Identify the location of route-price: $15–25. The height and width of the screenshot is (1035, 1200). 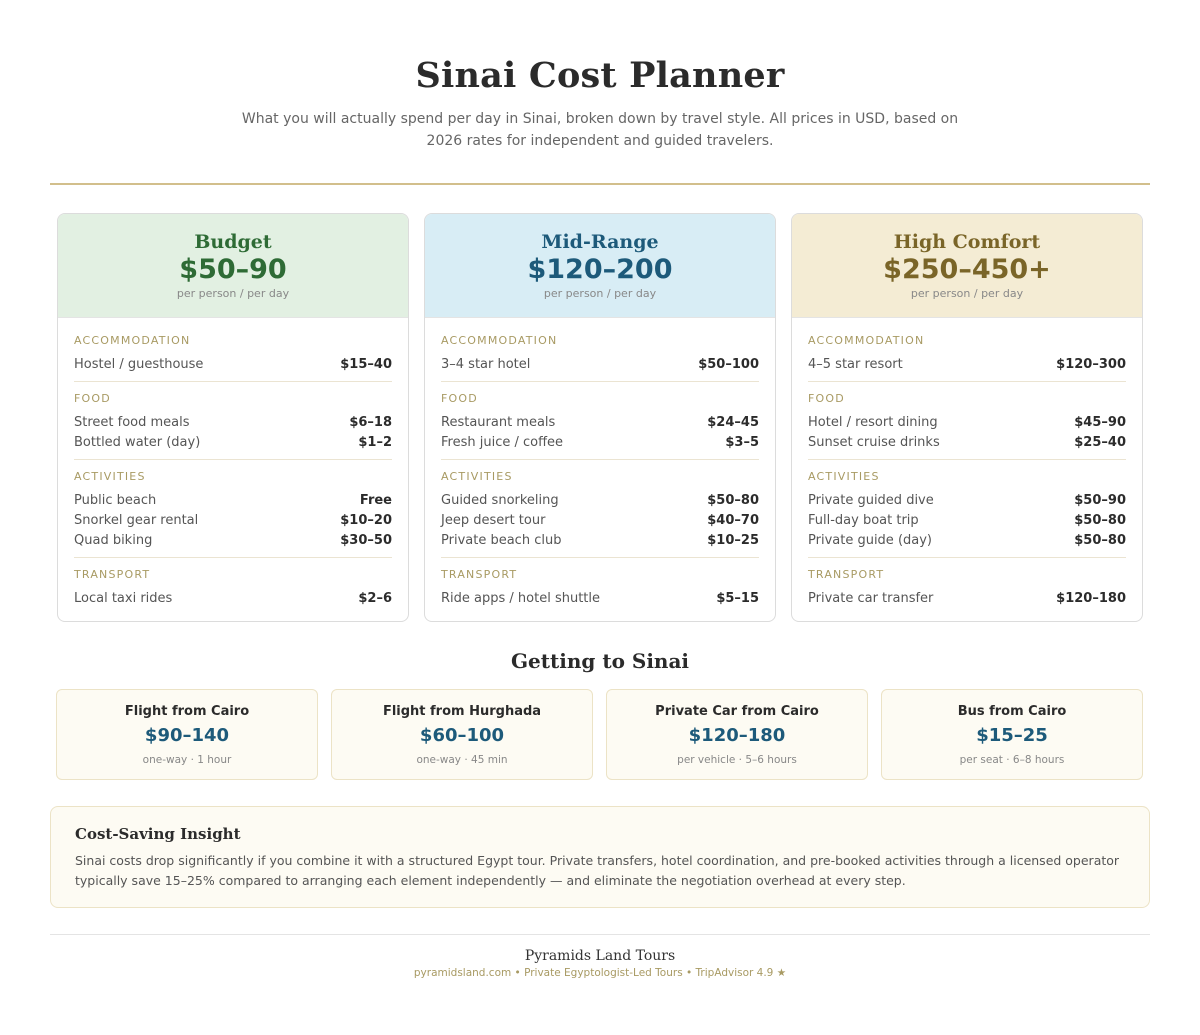
(1012, 735).